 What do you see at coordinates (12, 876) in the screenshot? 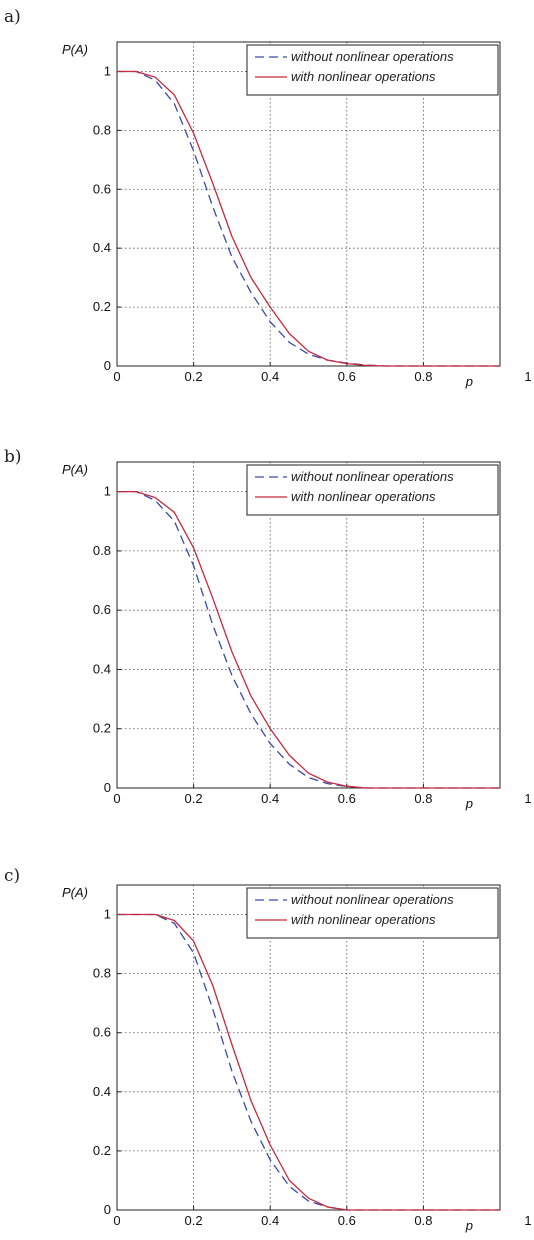
I see `panel-label: c)` at bounding box center [12, 876].